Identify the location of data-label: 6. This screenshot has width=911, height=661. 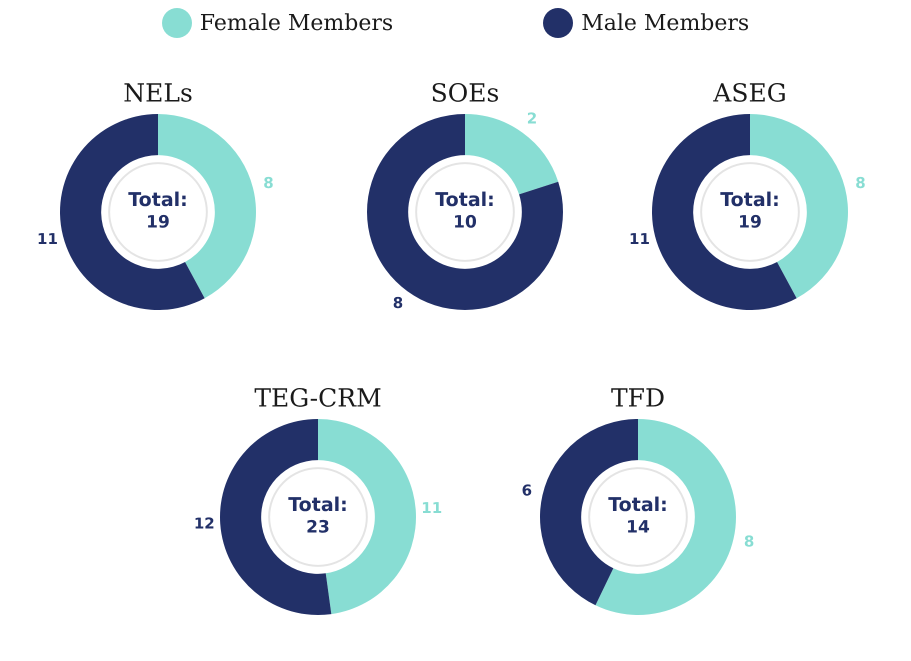
(527, 491).